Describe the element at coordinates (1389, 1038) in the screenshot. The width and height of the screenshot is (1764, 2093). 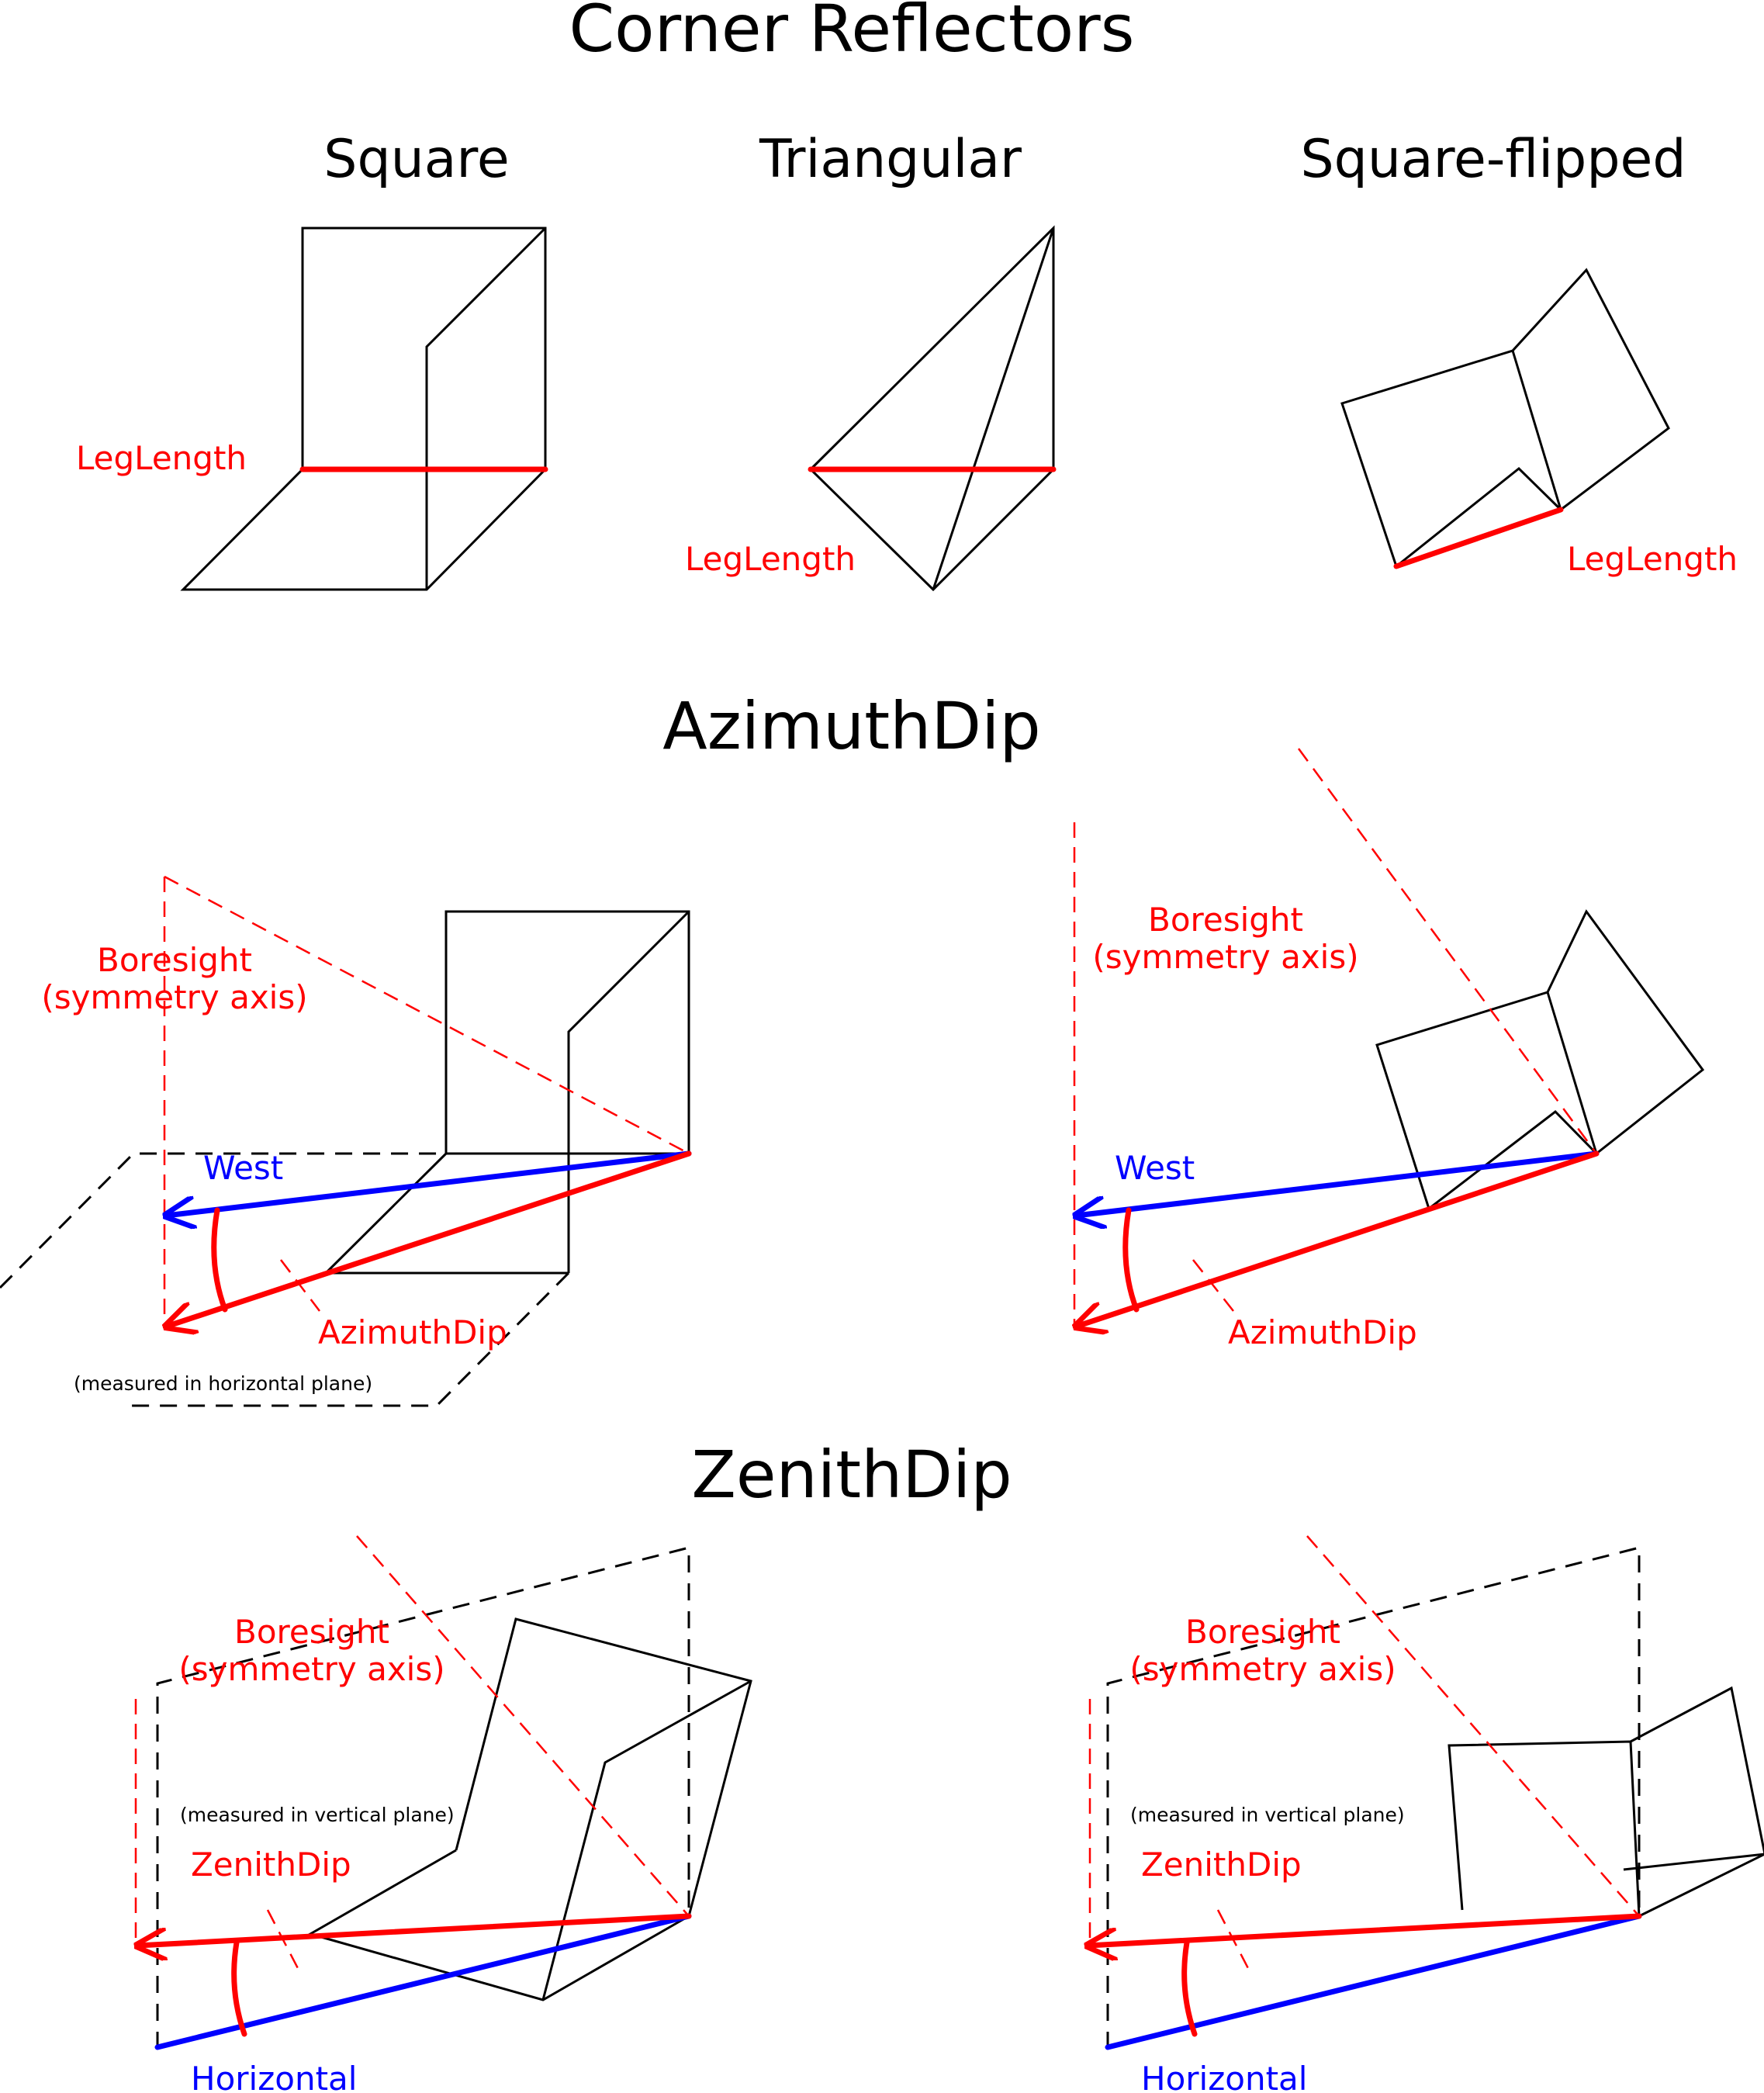
I see `azimuth-dip-right-diagram` at that location.